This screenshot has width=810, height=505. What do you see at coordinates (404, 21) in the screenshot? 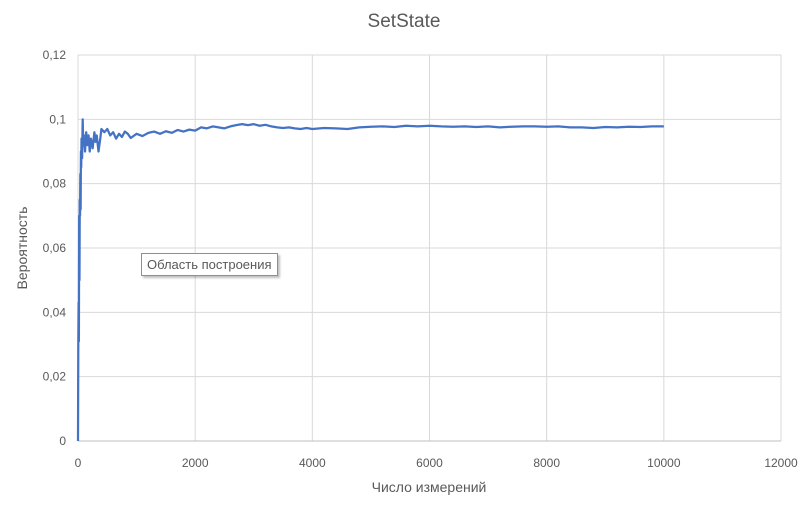
I see `chart-title: SetState` at bounding box center [404, 21].